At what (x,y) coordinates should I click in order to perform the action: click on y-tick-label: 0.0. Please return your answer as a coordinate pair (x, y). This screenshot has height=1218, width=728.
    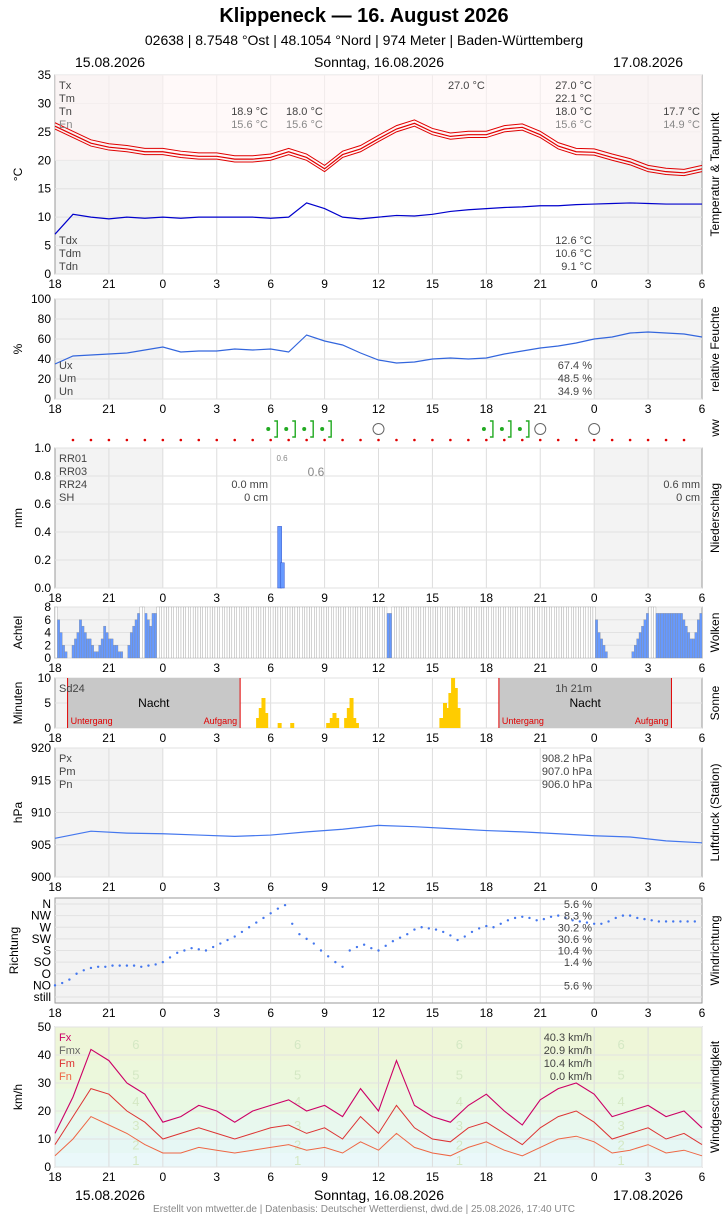
    Looking at the image, I should click on (42, 588).